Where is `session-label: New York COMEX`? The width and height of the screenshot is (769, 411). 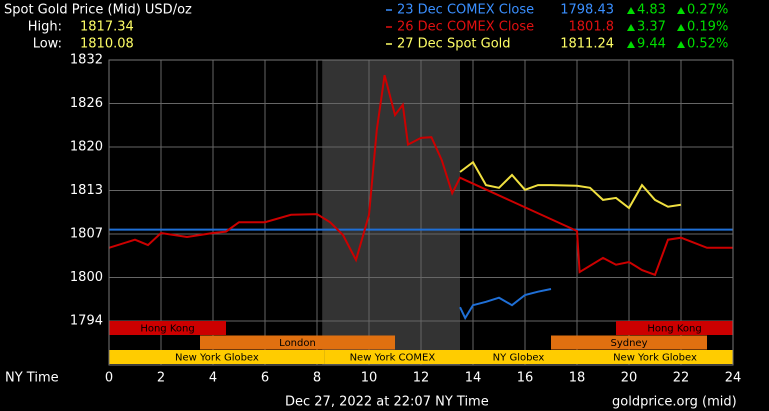
session-label: New York COMEX is located at coordinates (393, 358).